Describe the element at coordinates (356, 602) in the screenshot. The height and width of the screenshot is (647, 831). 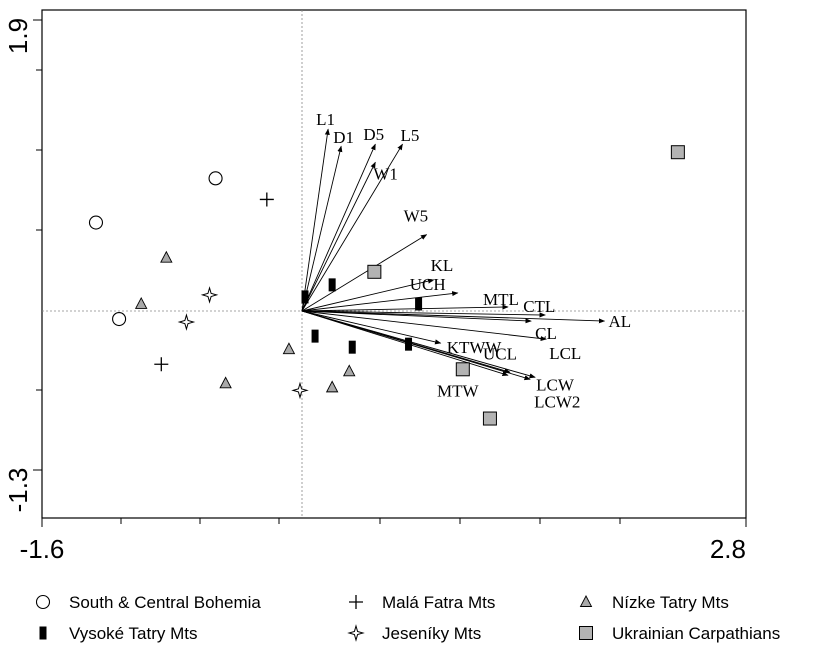
I see `legend-marker-mal-fatra-mts` at that location.